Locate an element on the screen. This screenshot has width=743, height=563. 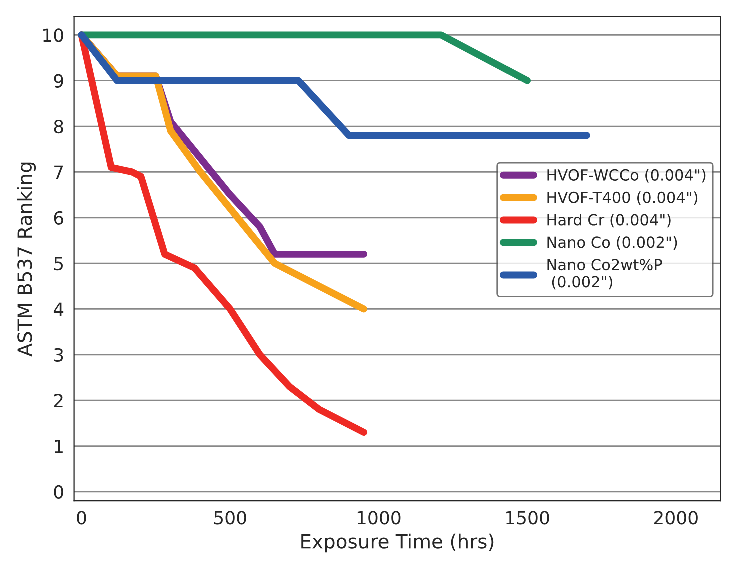
legend-label: Nano Co (0.002") is located at coordinates (613, 243).